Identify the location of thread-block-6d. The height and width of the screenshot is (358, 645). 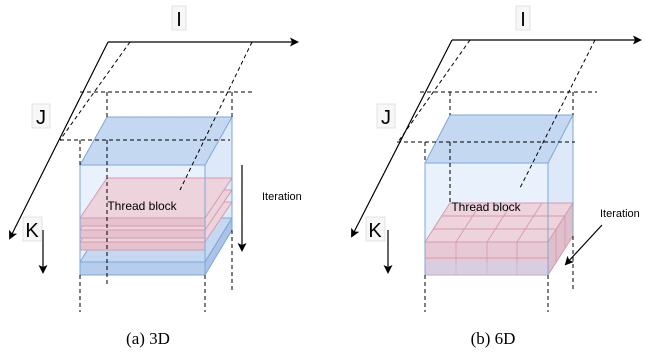
(499, 239).